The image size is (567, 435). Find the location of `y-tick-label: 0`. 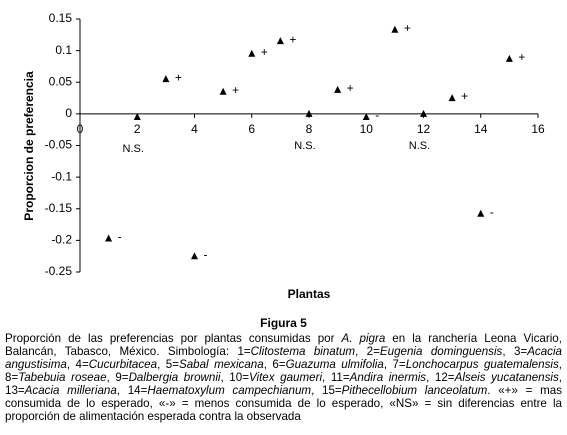

y-tick-label: 0 is located at coordinates (68, 113).